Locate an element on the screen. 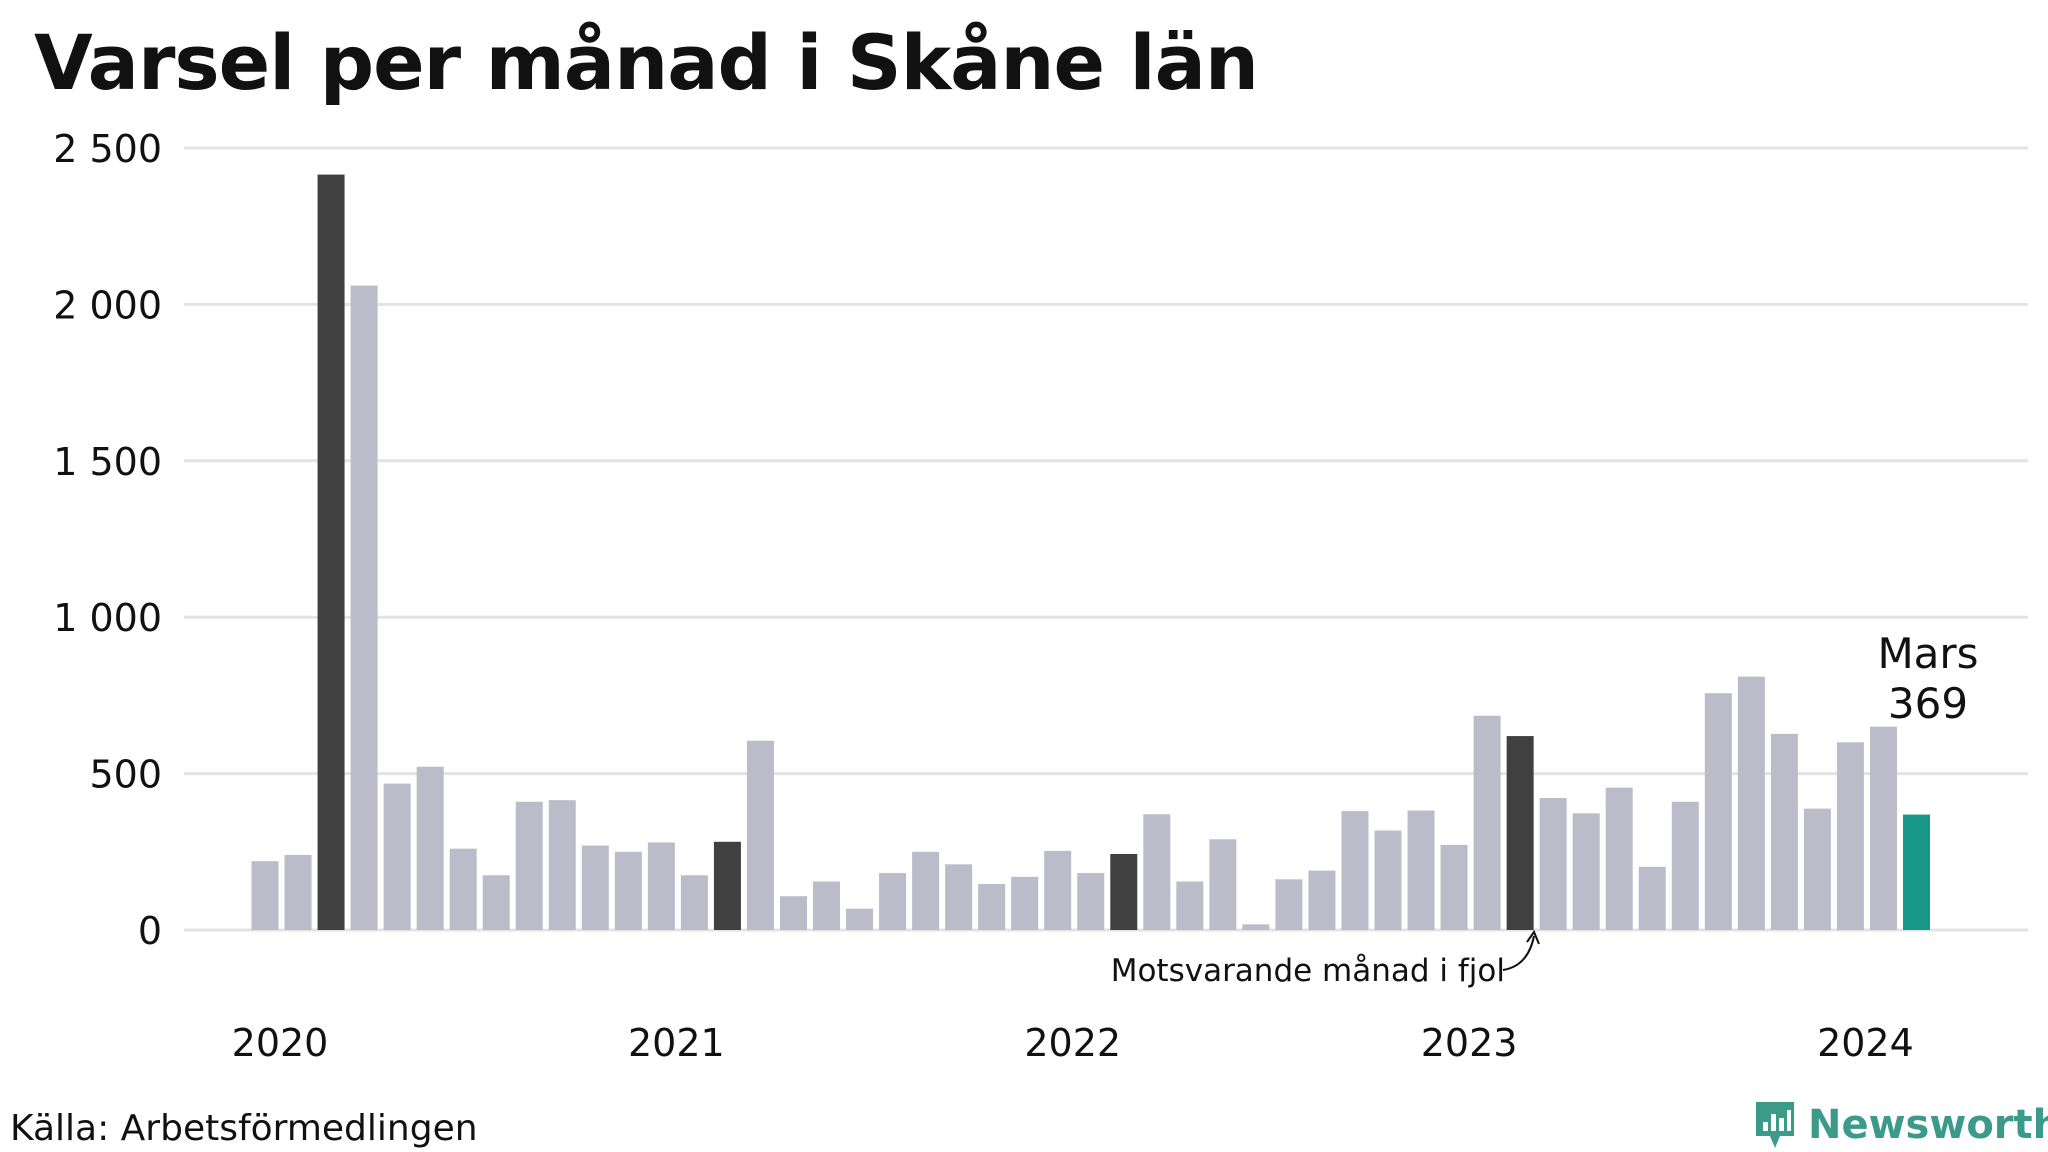 Image resolution: width=2048 pixels, height=1152 pixels. brand-logo: Newsworthy is located at coordinates (1900, 1125).